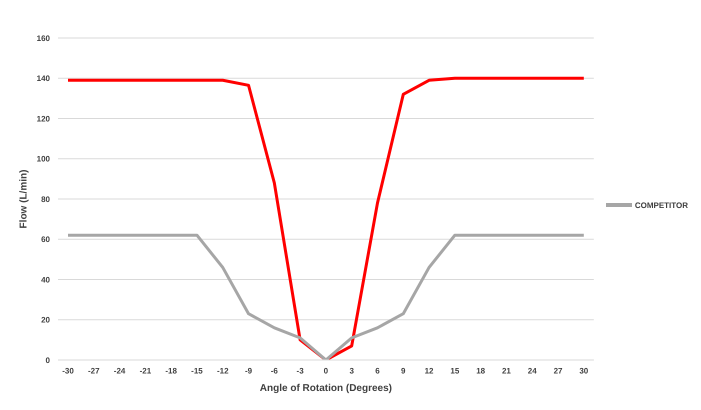  What do you see at coordinates (43, 79) in the screenshot?
I see `y-tick-label: 140` at bounding box center [43, 79].